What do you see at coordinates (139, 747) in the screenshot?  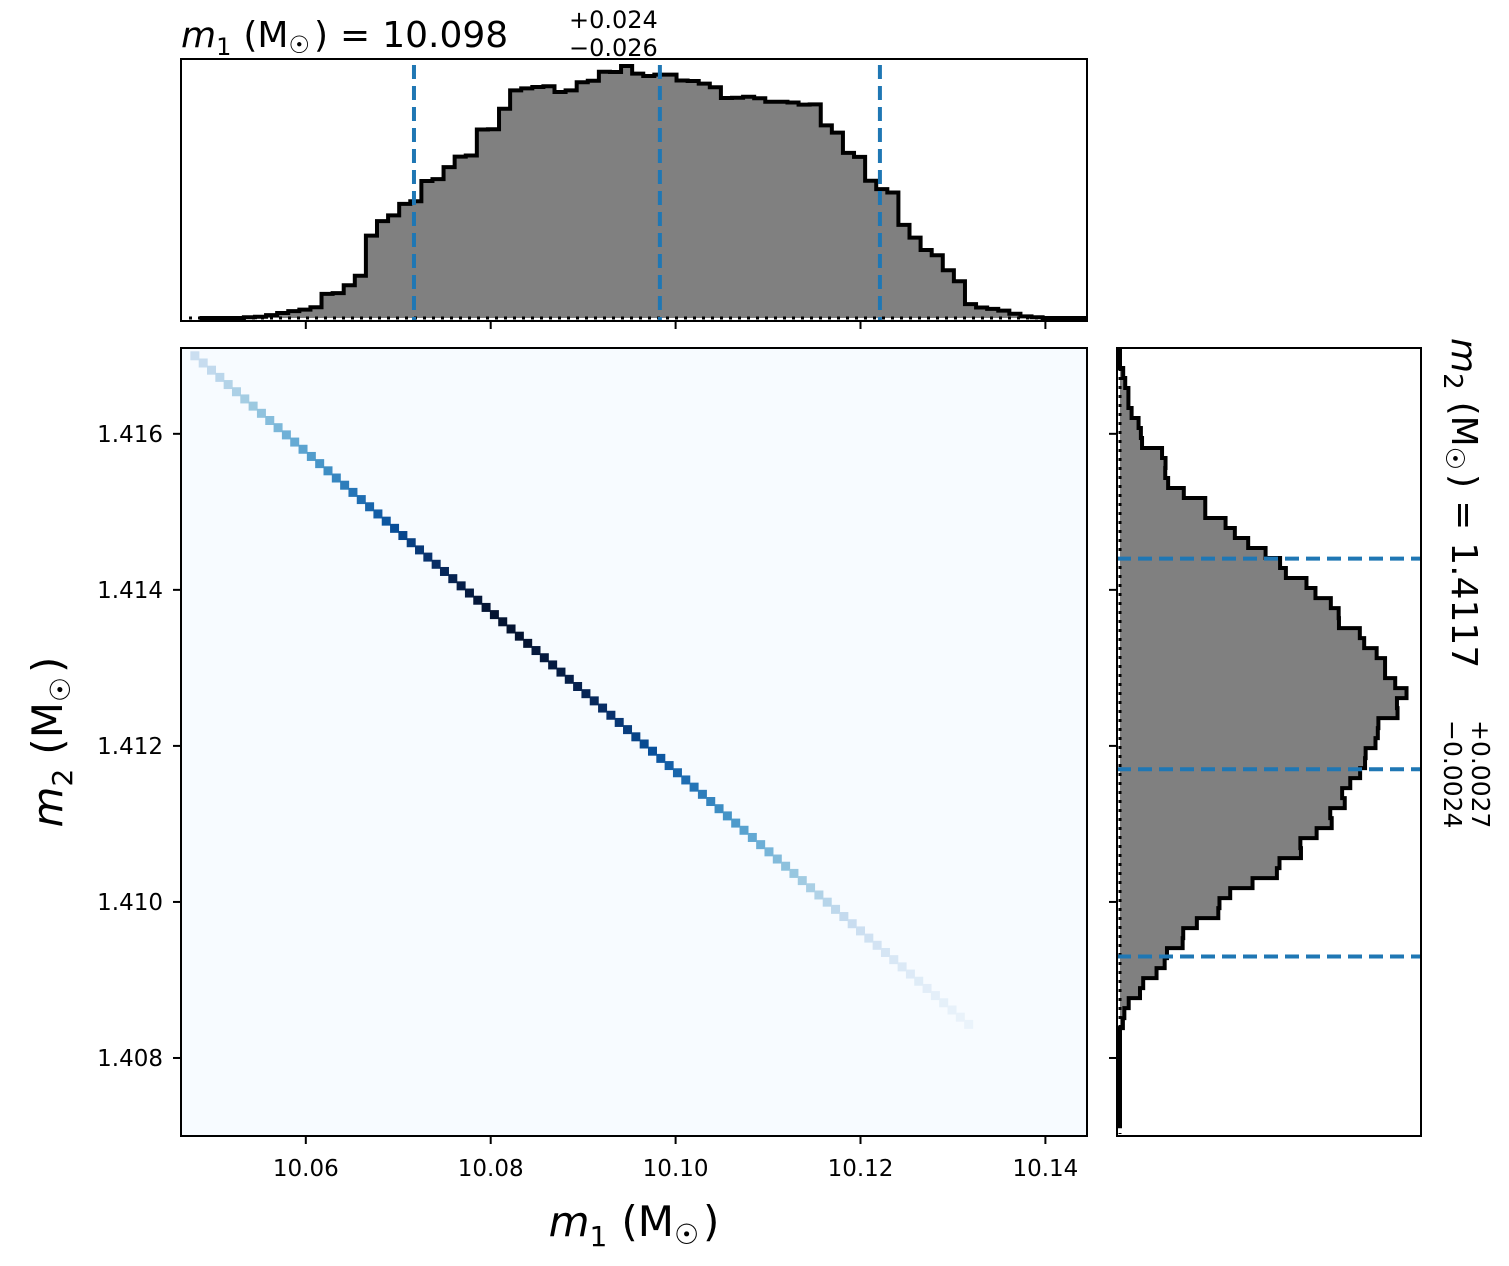 I see `joint-y-ticks: 1.408 1.410 1.412 1.414 1.416` at bounding box center [139, 747].